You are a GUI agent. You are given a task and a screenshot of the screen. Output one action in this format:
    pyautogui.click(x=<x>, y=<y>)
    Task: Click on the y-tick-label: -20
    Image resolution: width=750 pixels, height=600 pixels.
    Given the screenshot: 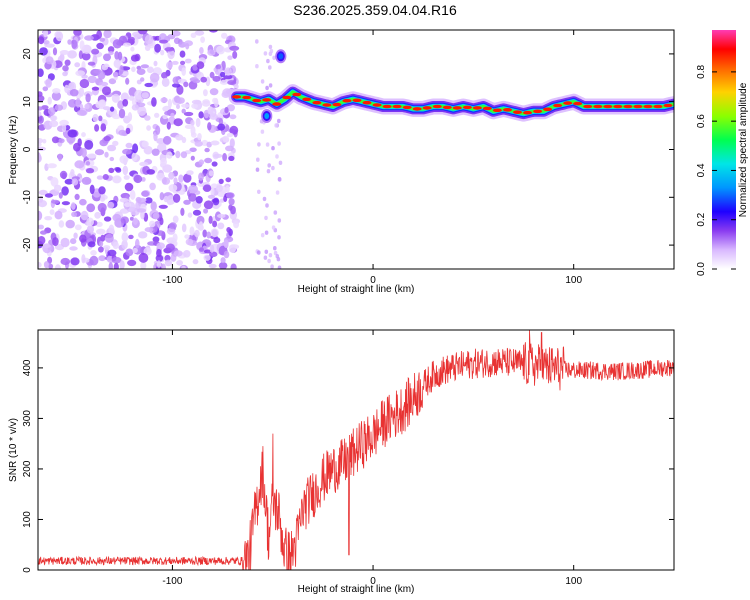 What is the action you would take?
    pyautogui.click(x=27, y=244)
    